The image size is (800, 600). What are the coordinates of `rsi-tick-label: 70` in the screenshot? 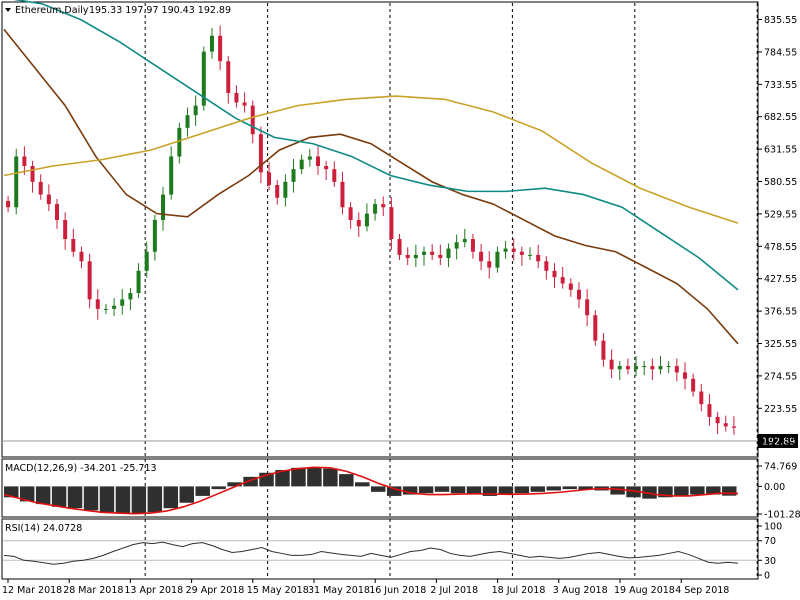 It's located at (770, 541).